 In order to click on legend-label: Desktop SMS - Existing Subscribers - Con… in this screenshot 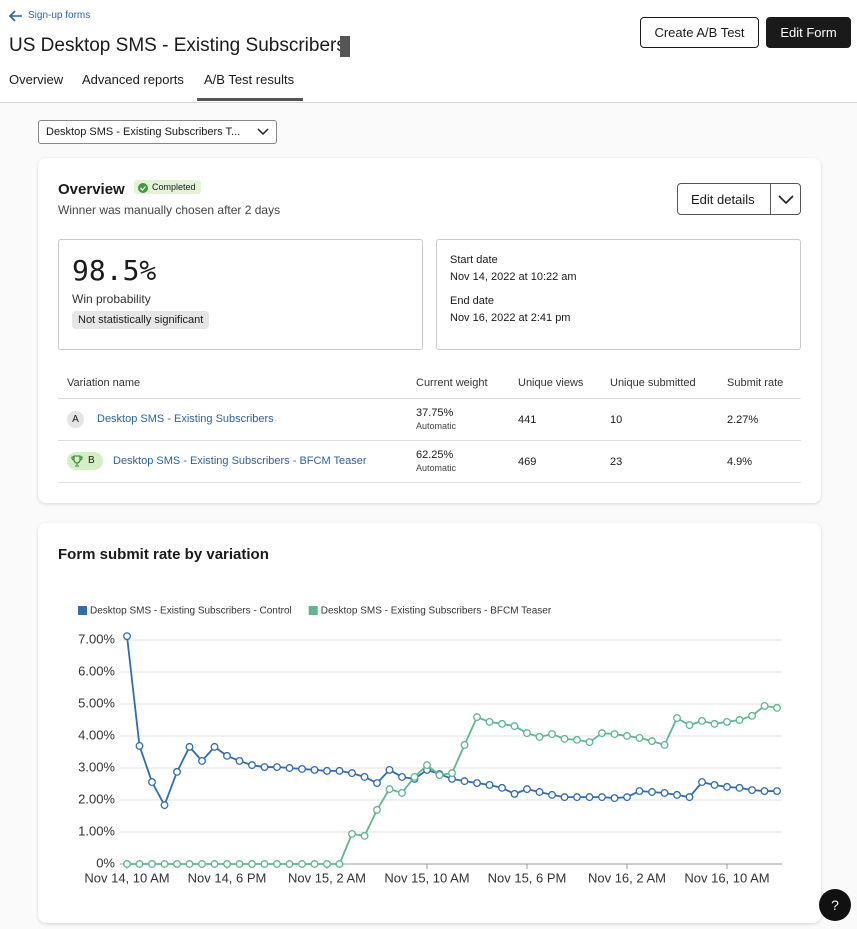, I will do `click(191, 611)`.